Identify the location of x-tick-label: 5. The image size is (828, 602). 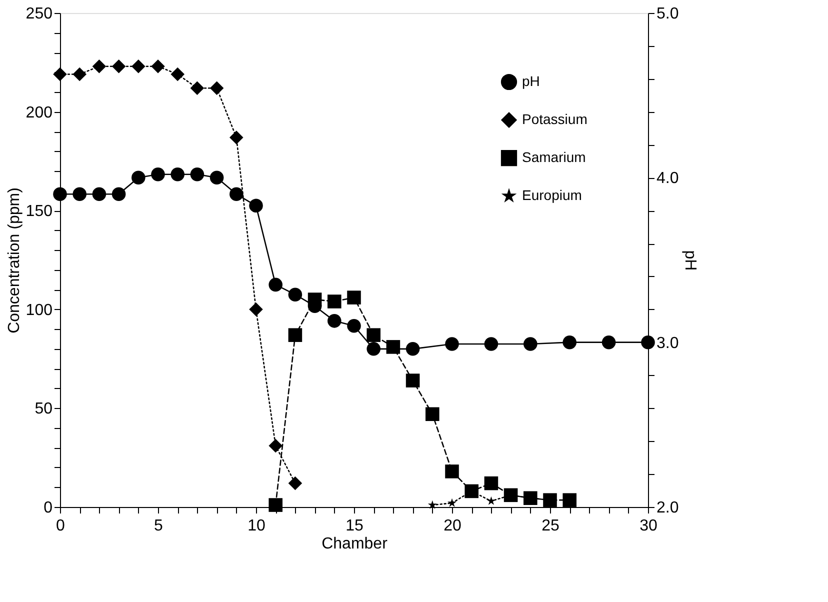
(159, 526).